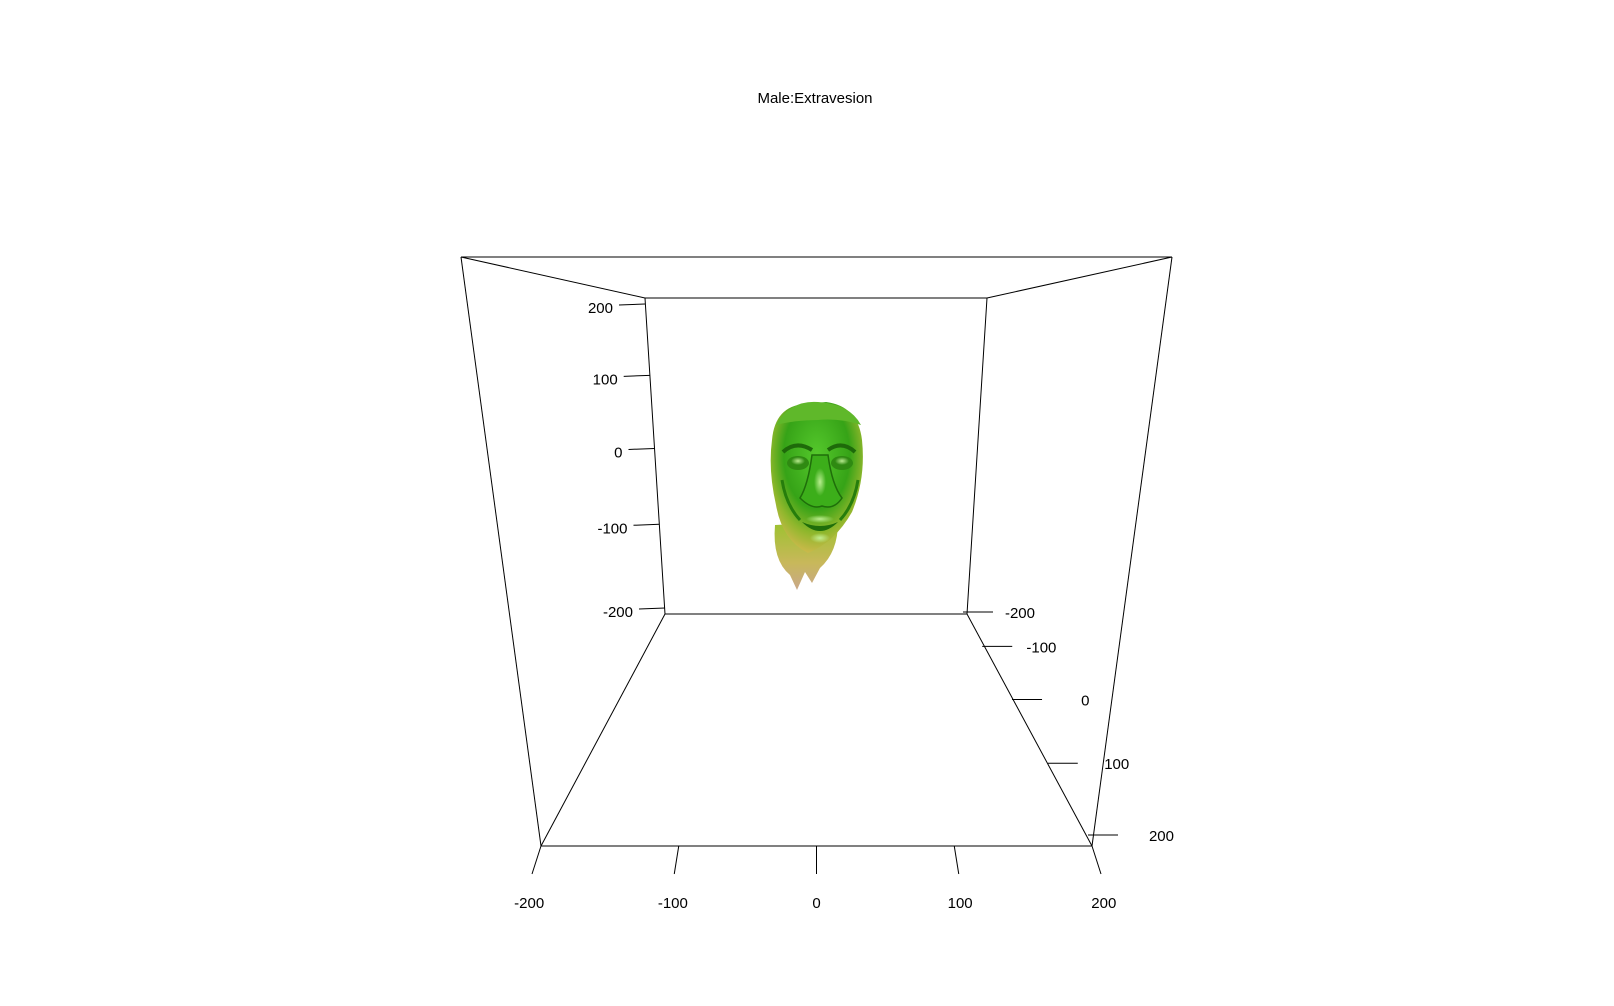 Image resolution: width=1614 pixels, height=1006 pixels. Describe the element at coordinates (618, 452) in the screenshot. I see `z-tick-label: 0` at that location.